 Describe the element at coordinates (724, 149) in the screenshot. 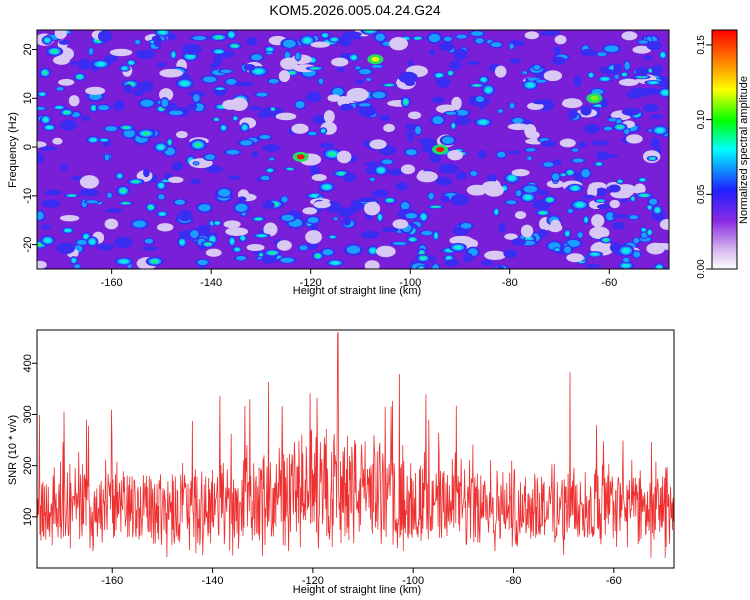

I see `colorbar-gradient` at that location.